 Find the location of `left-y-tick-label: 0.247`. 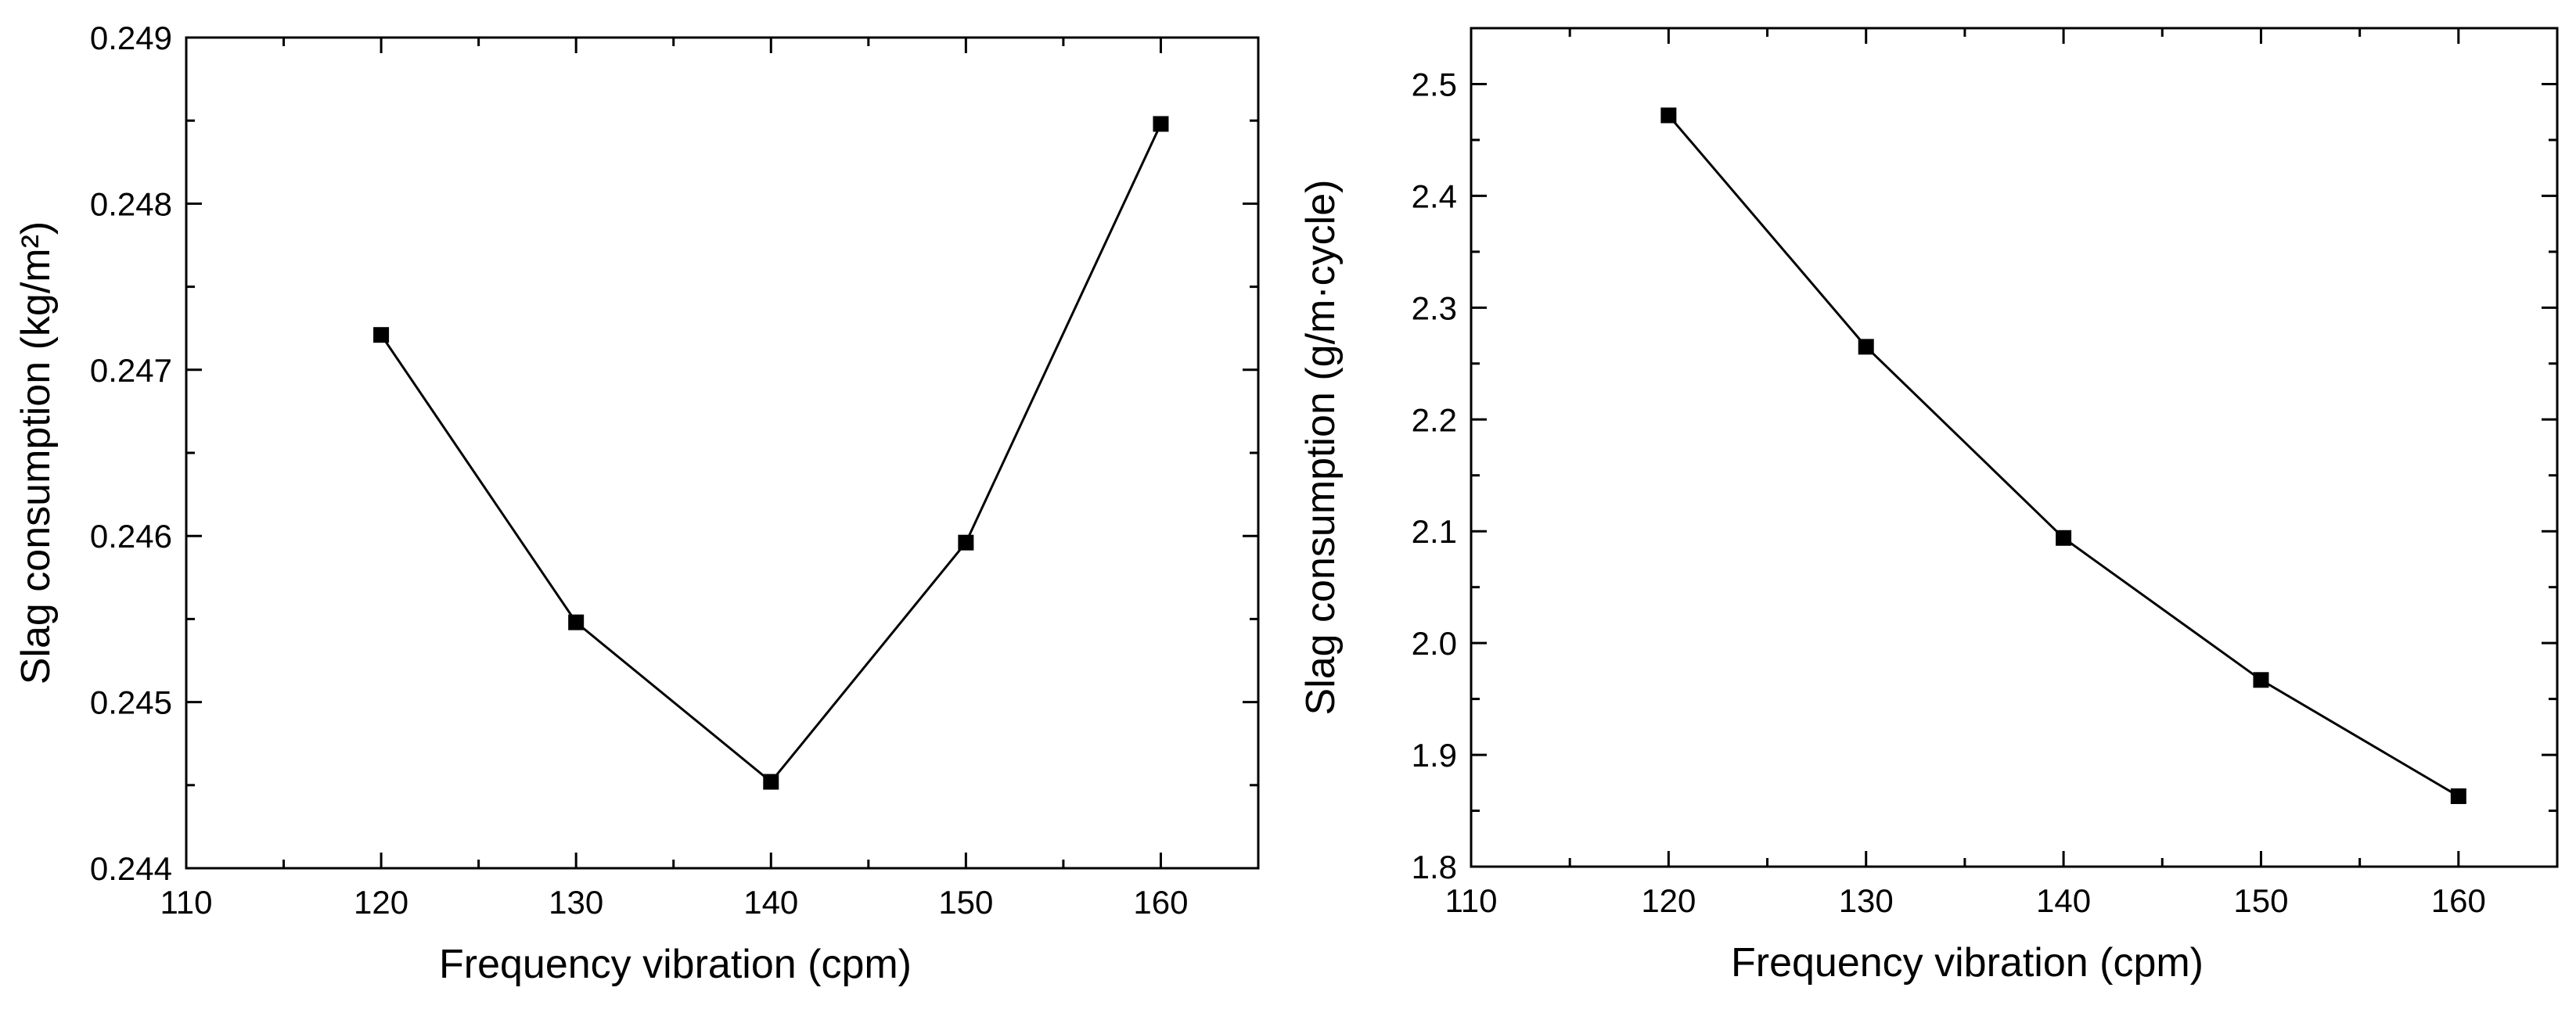

left-y-tick-label: 0.247 is located at coordinates (131, 370).